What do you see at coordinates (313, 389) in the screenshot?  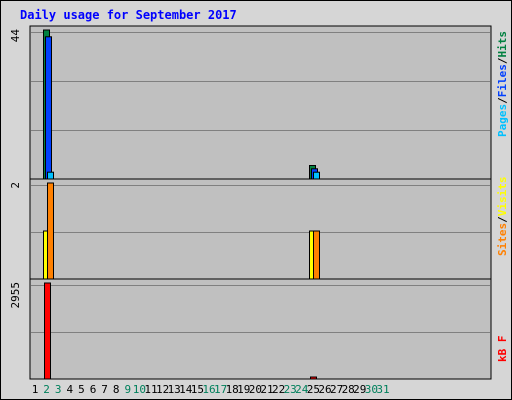 I see `day-label-25: 25` at bounding box center [313, 389].